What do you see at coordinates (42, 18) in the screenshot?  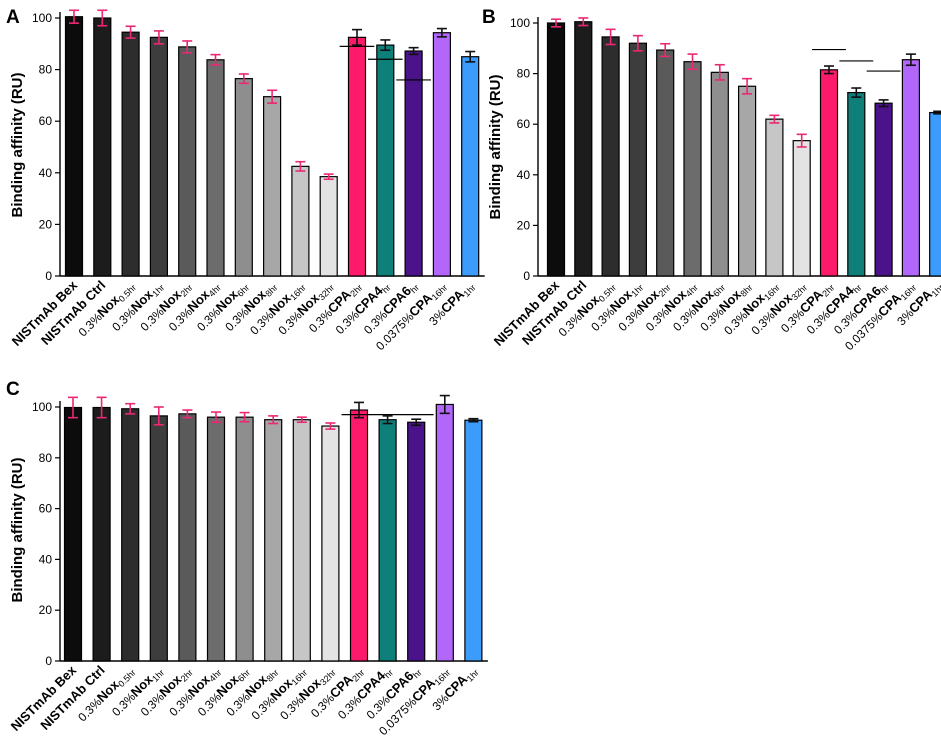 I see `panel-a-y-tick-label: 100` at bounding box center [42, 18].